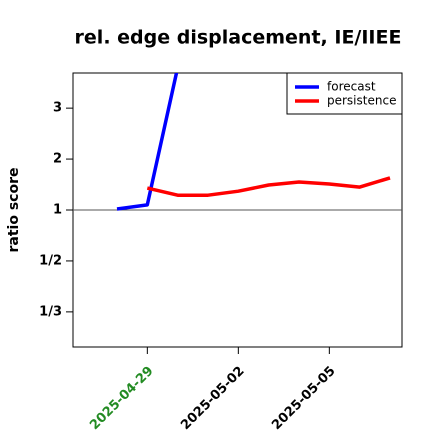 Image resolution: width=440 pixels, height=440 pixels. What do you see at coordinates (212, 398) in the screenshot?
I see `x-tick-label: 2025-05-02` at bounding box center [212, 398].